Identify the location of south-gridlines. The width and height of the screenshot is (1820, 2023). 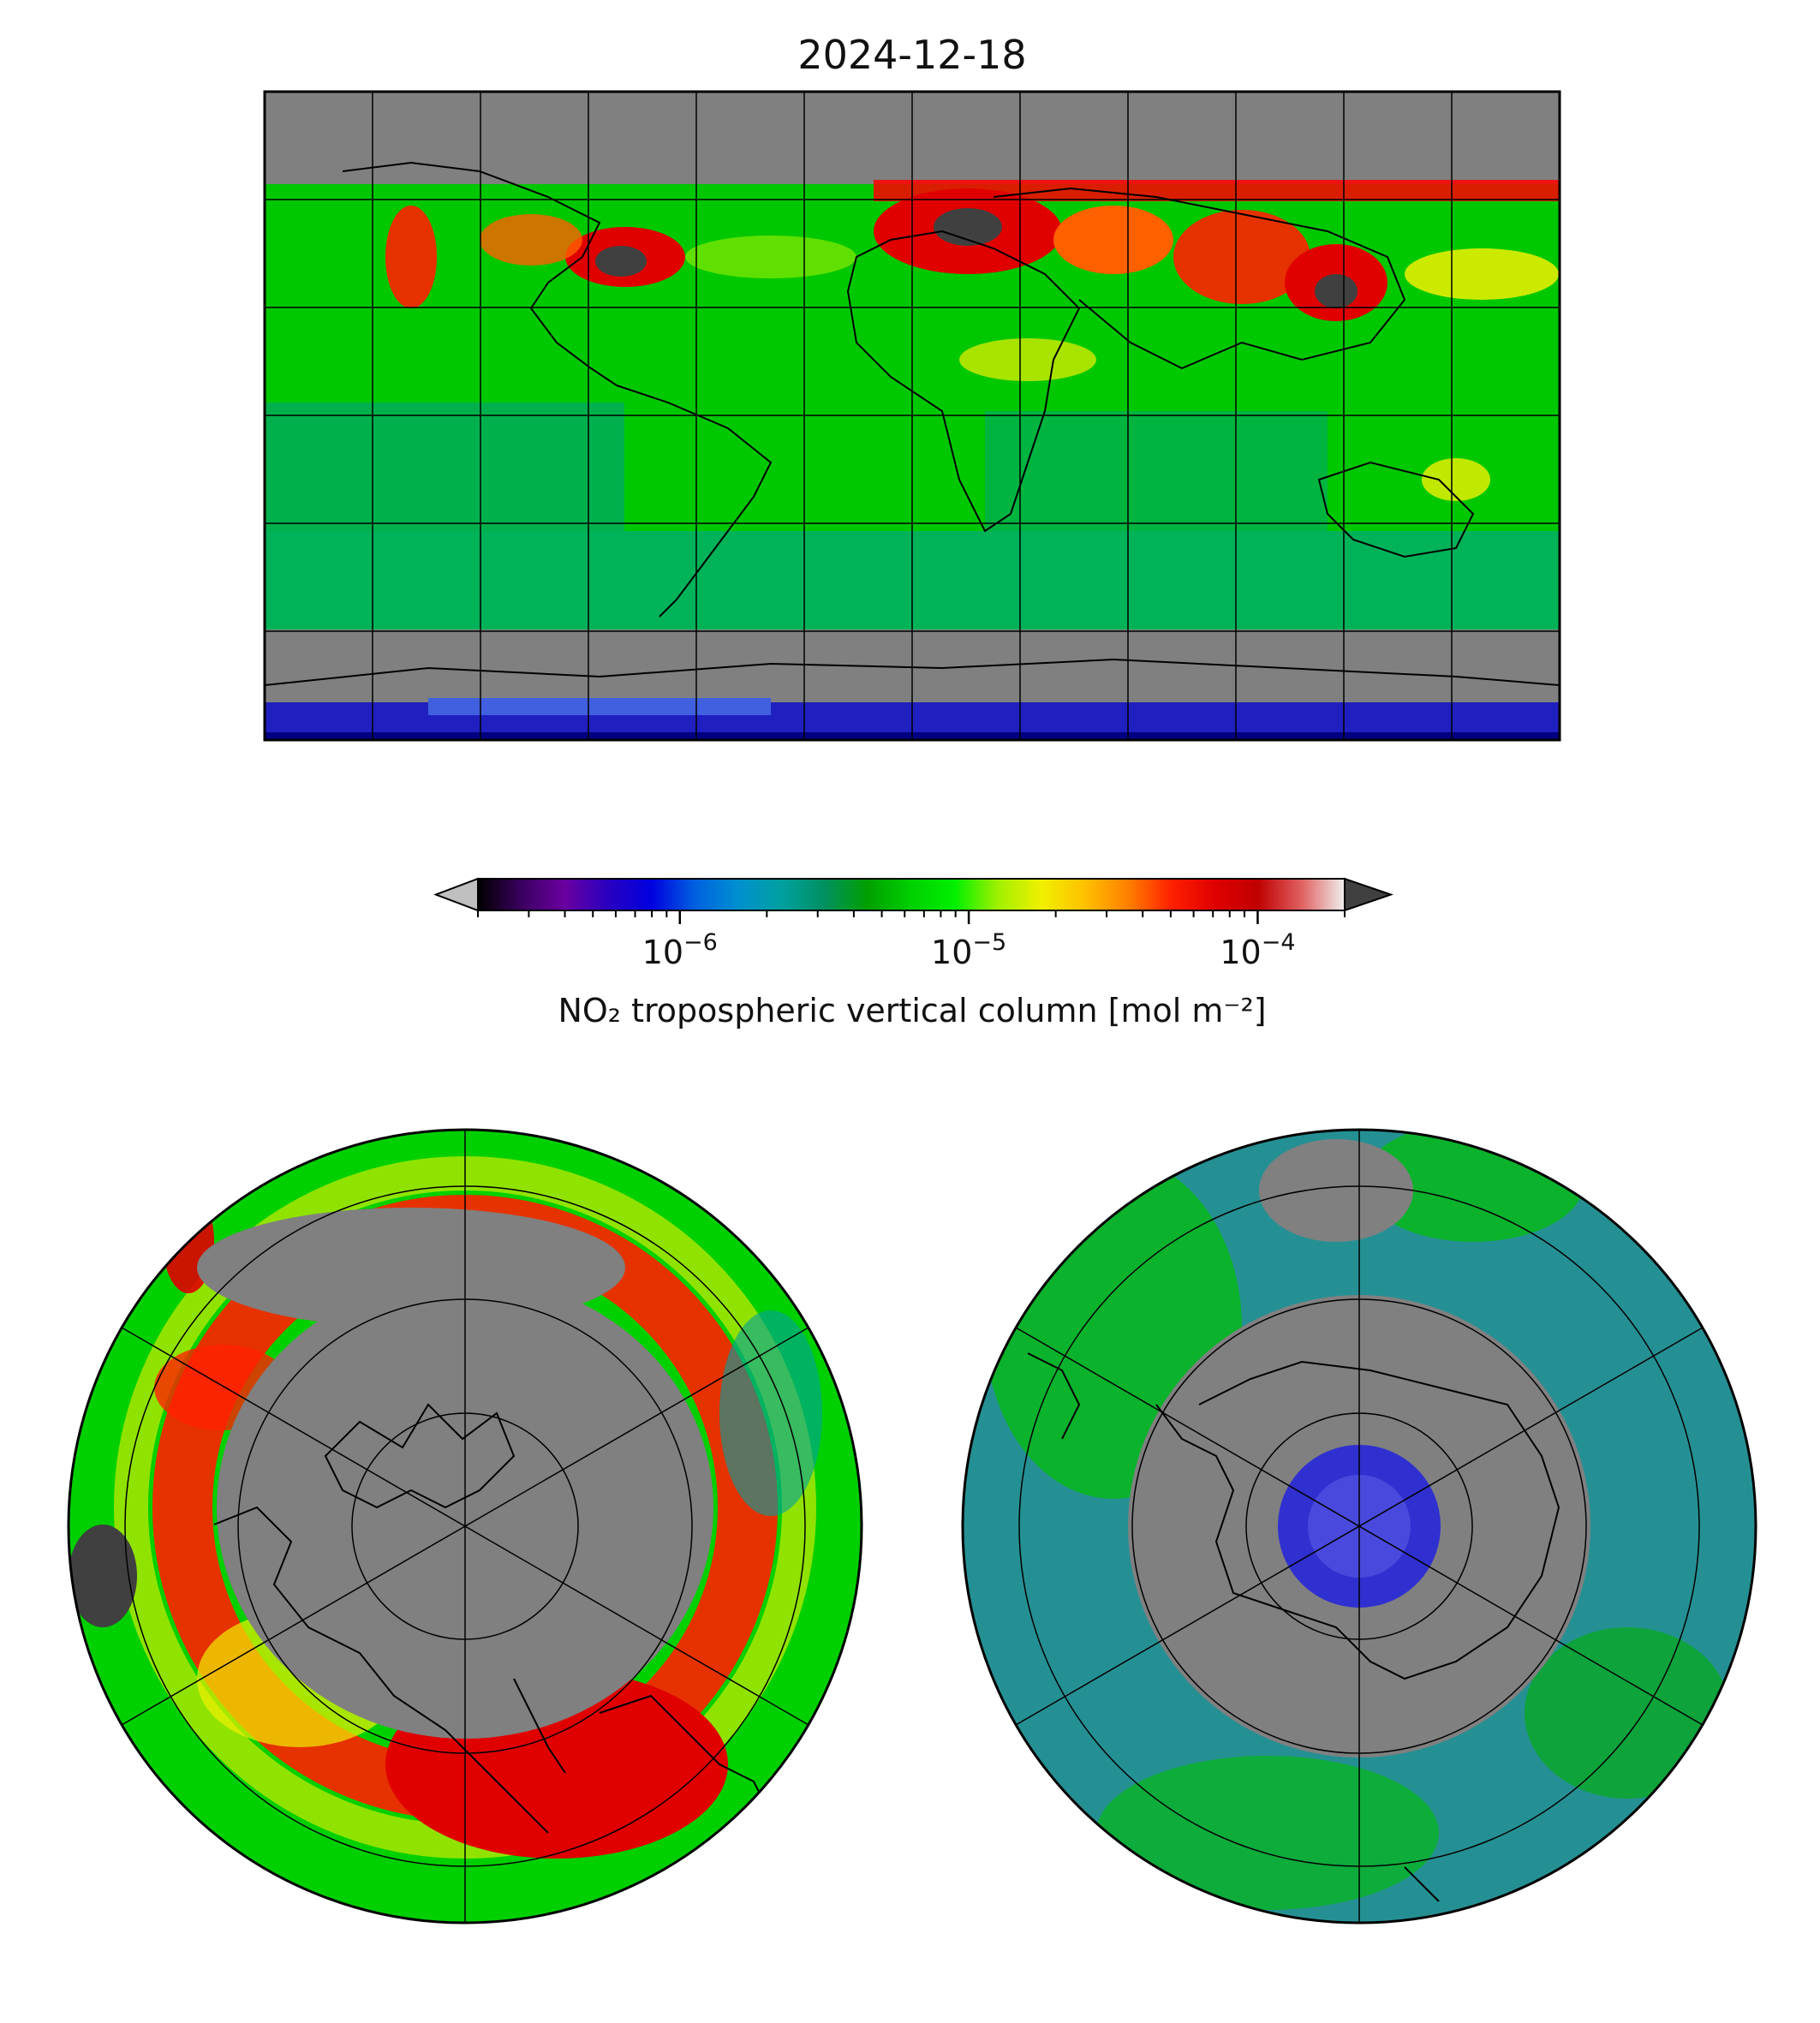
(1359, 1526).